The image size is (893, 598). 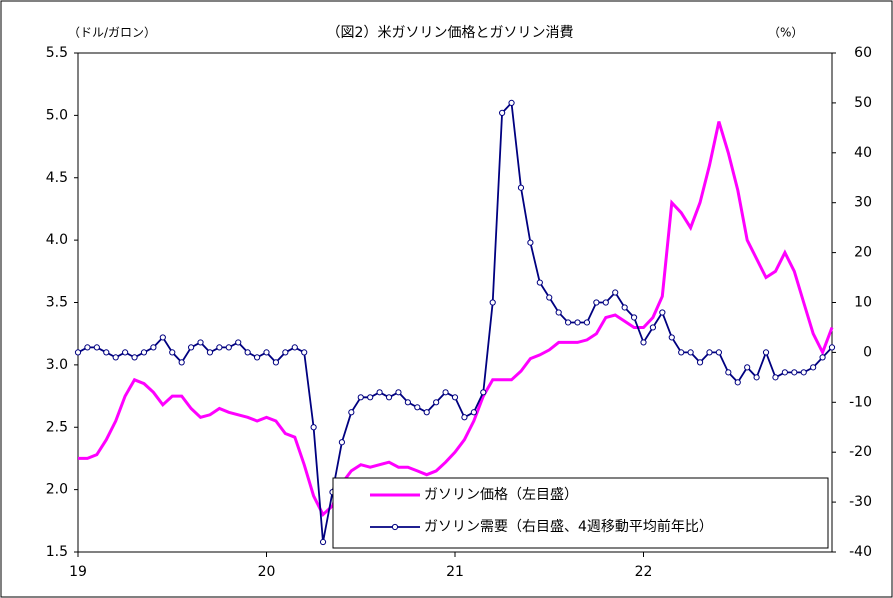 I want to click on y2-tick-label: 30, so click(x=863, y=203).